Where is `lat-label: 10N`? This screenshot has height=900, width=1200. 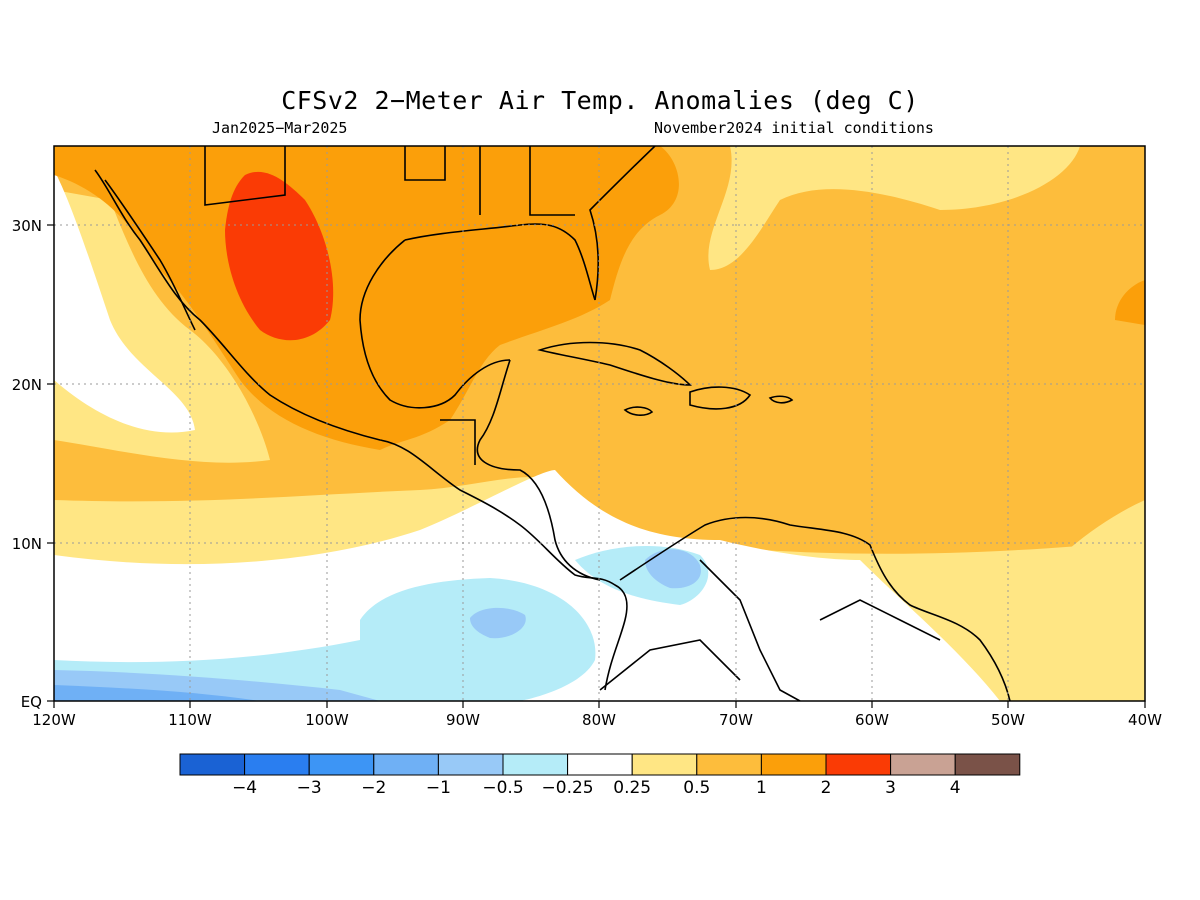 lat-label: 10N is located at coordinates (27, 544).